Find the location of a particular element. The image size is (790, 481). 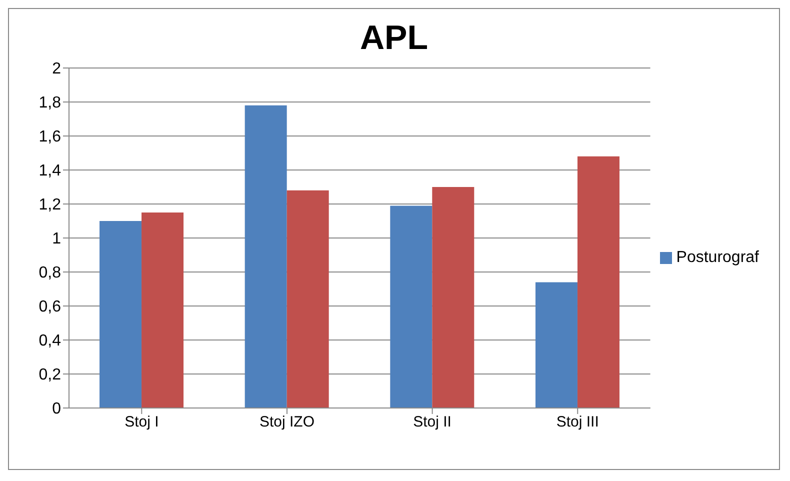

y-tick-label: 1 is located at coordinates (57, 239).